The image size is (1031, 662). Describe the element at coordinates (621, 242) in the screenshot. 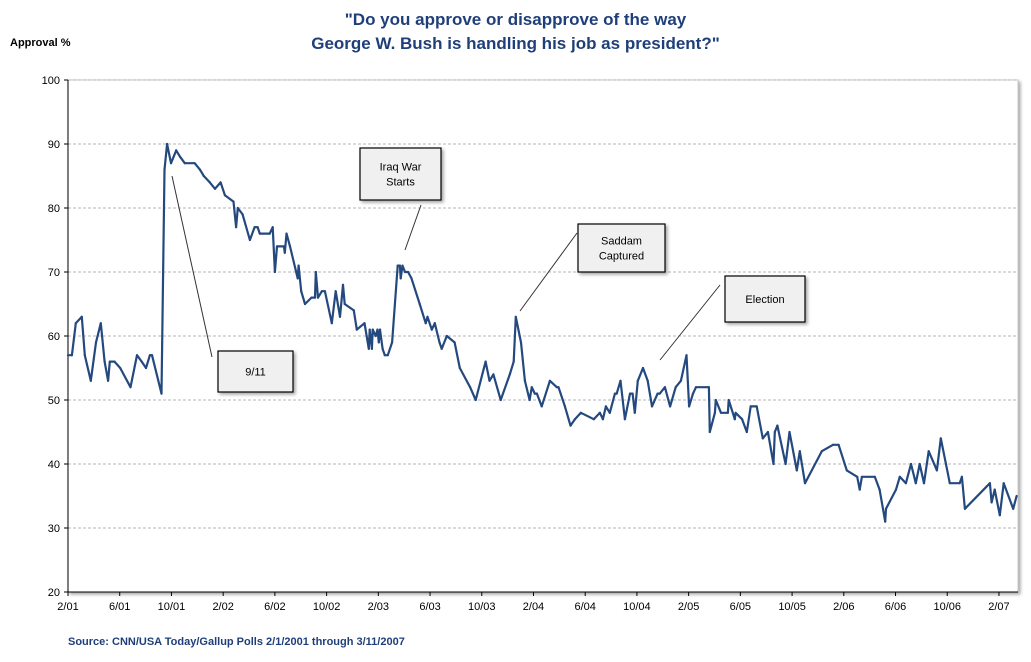

I see `callout-label: Saddam` at that location.